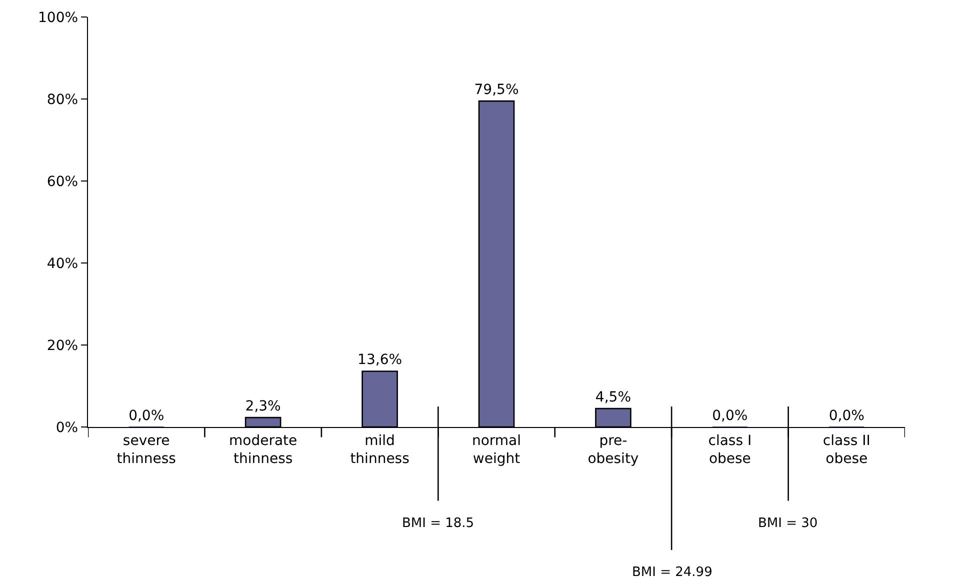 The image size is (959, 577). I want to click on x-tick-label: mild thinness, so click(380, 450).